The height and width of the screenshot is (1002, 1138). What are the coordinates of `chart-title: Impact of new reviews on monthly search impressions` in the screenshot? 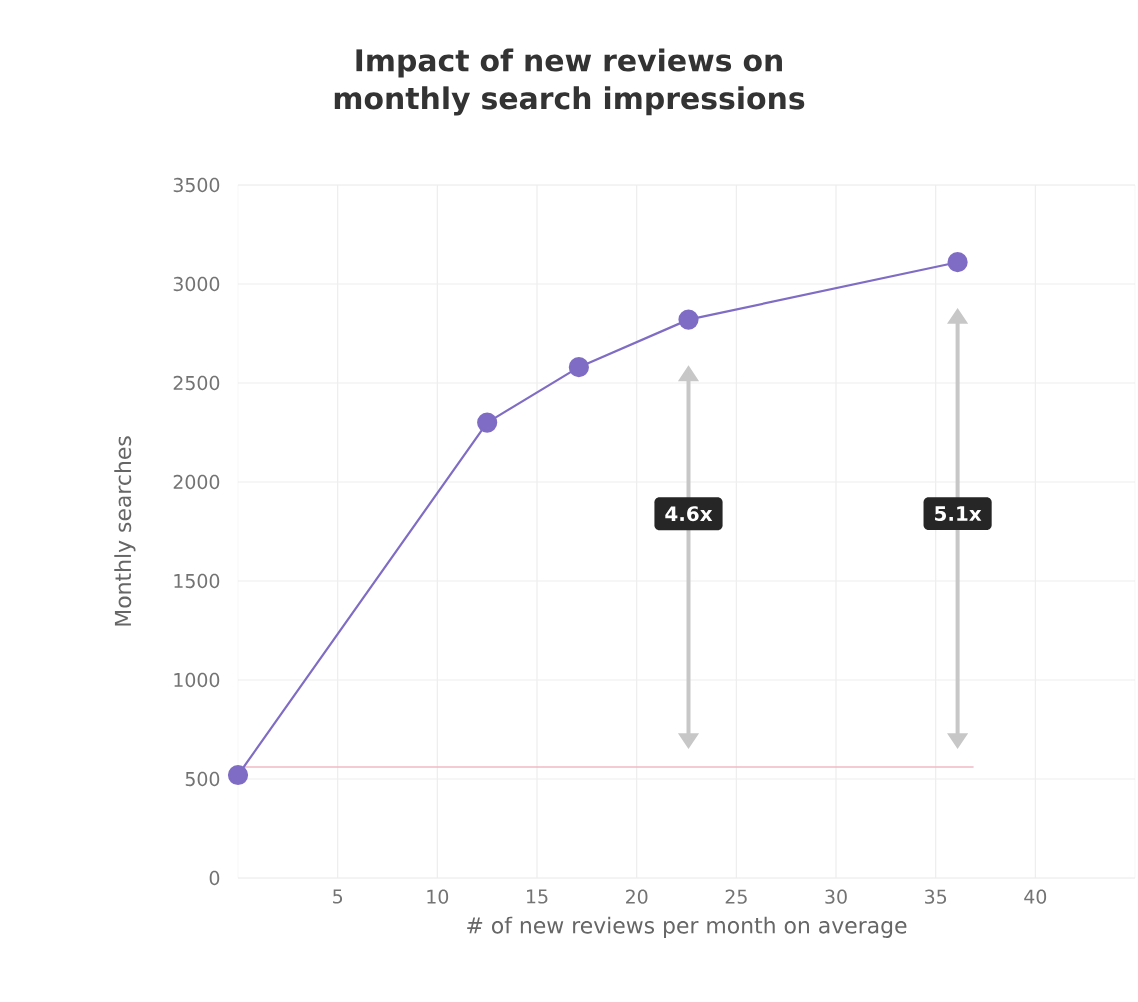 It's located at (569, 82).